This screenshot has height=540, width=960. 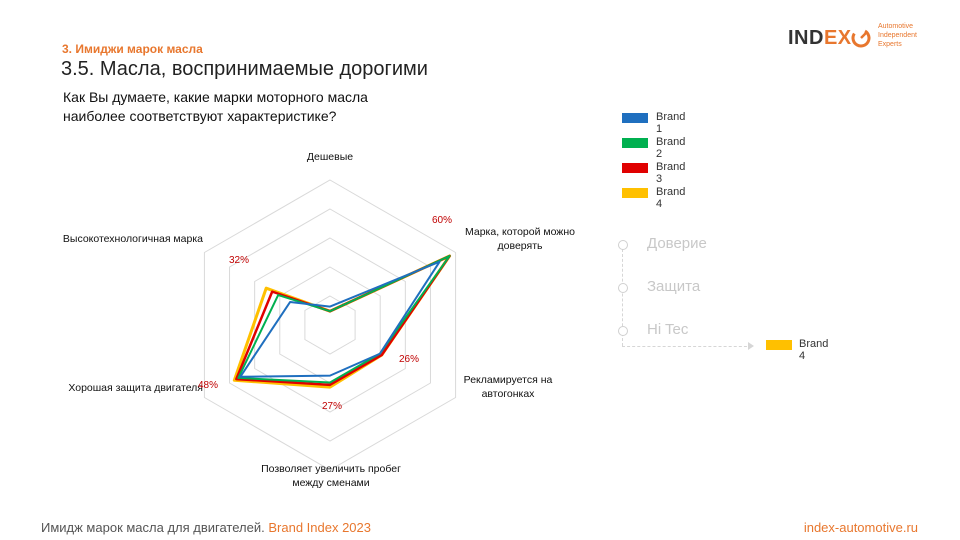 I want to click on legend-label: Brand 2, so click(x=671, y=148).